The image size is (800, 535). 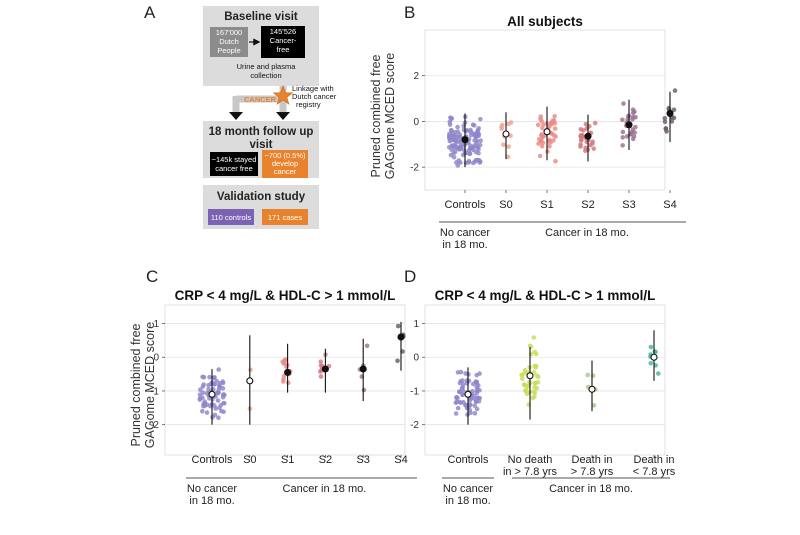 I want to click on validation-title: Validation study, so click(x=261, y=197).